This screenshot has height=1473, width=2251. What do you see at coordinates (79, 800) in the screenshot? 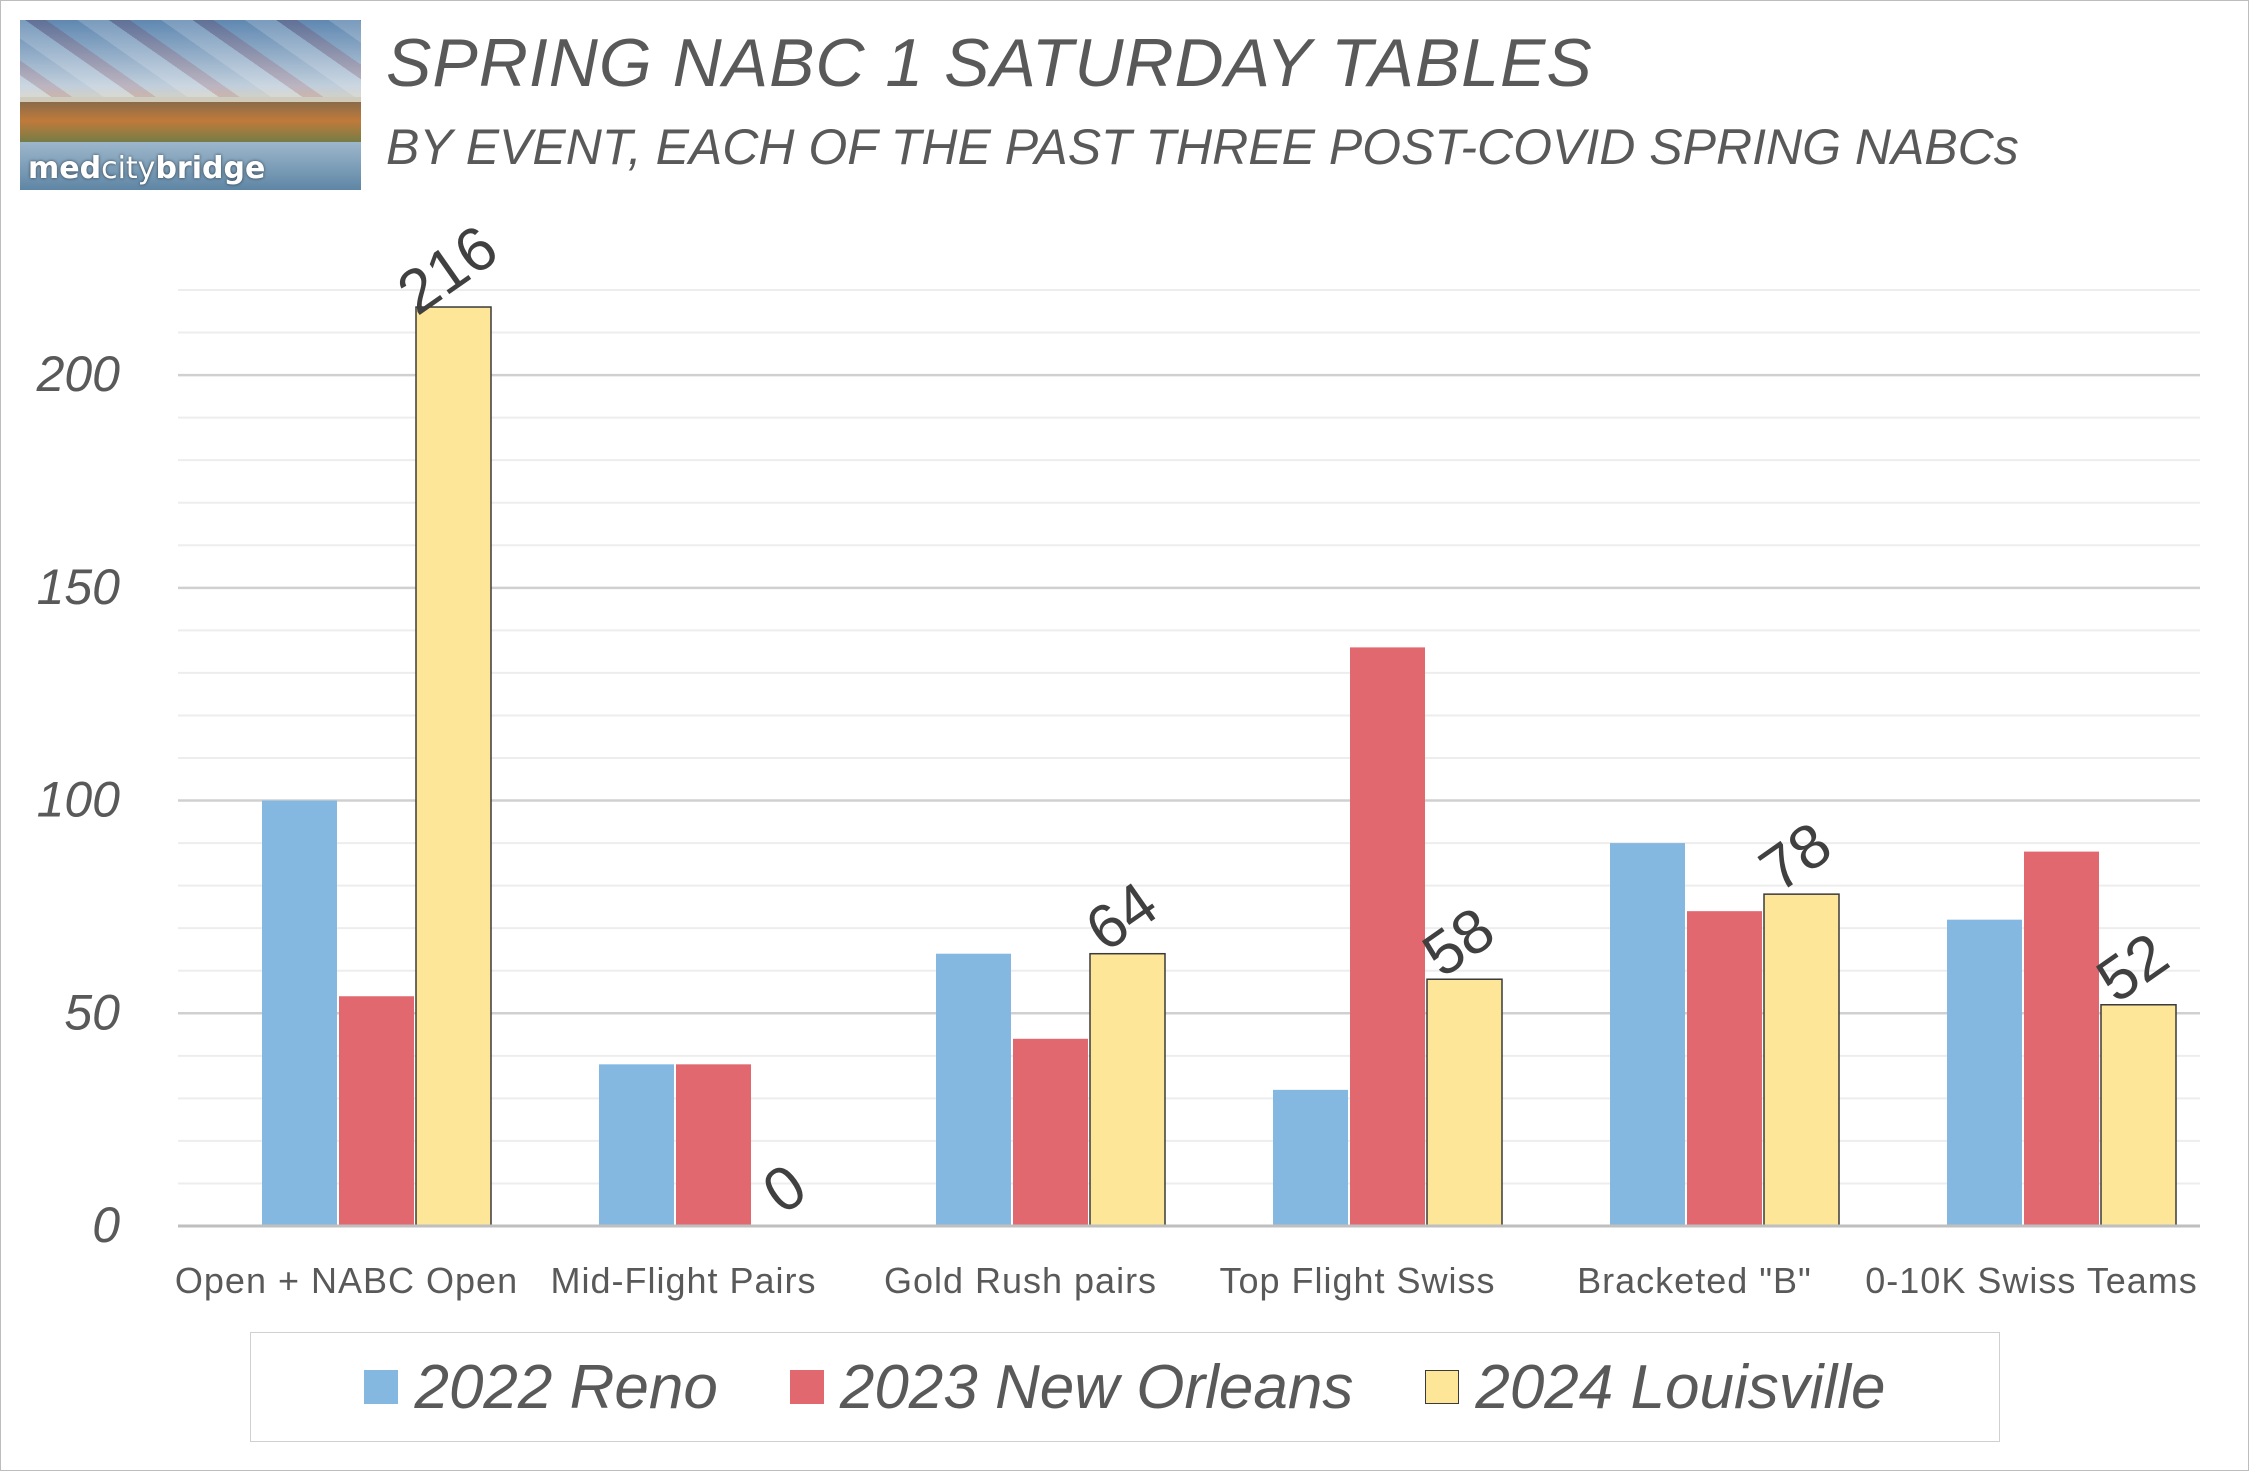
I see `y-tick-label: 100` at bounding box center [79, 800].